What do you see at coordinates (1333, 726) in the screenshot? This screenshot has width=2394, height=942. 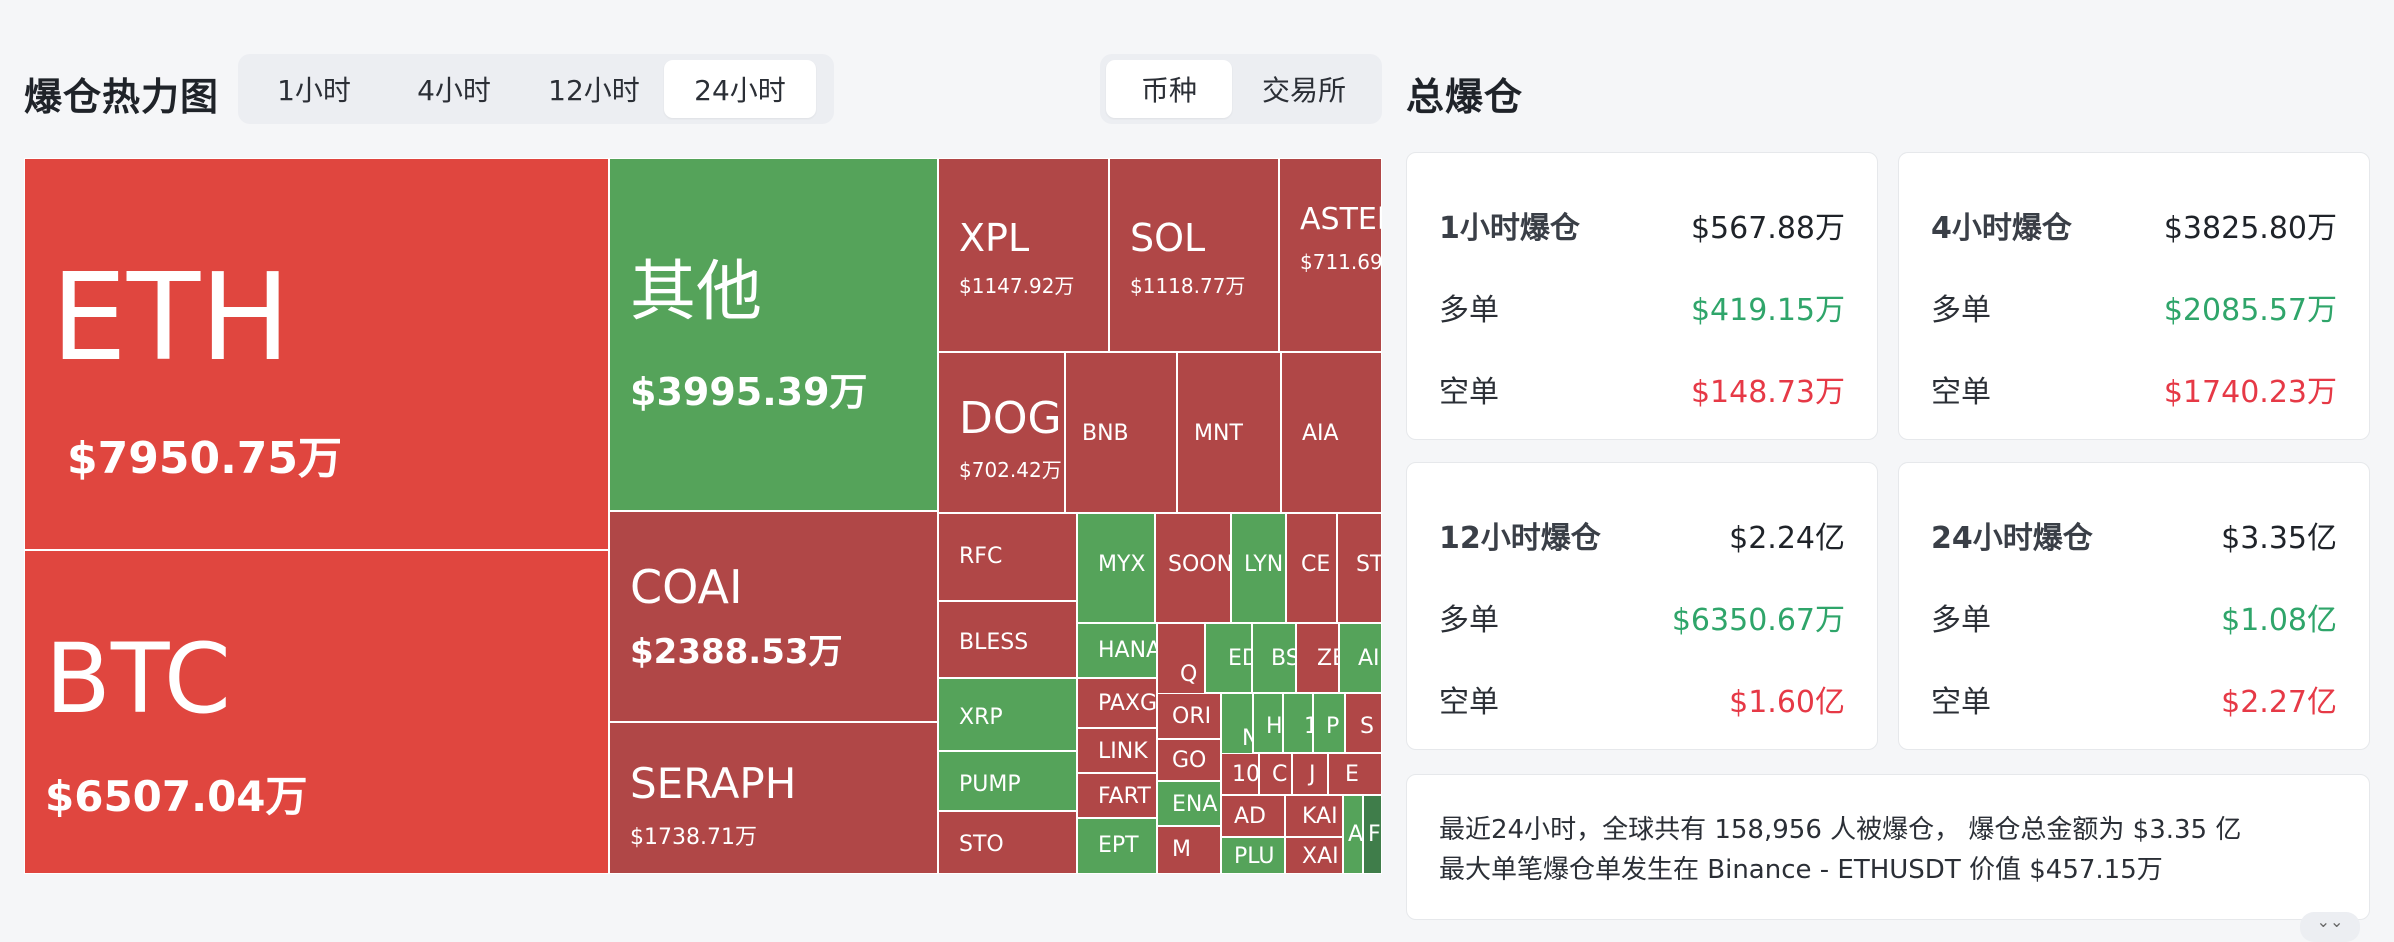 I see `treemap-symbol: P` at bounding box center [1333, 726].